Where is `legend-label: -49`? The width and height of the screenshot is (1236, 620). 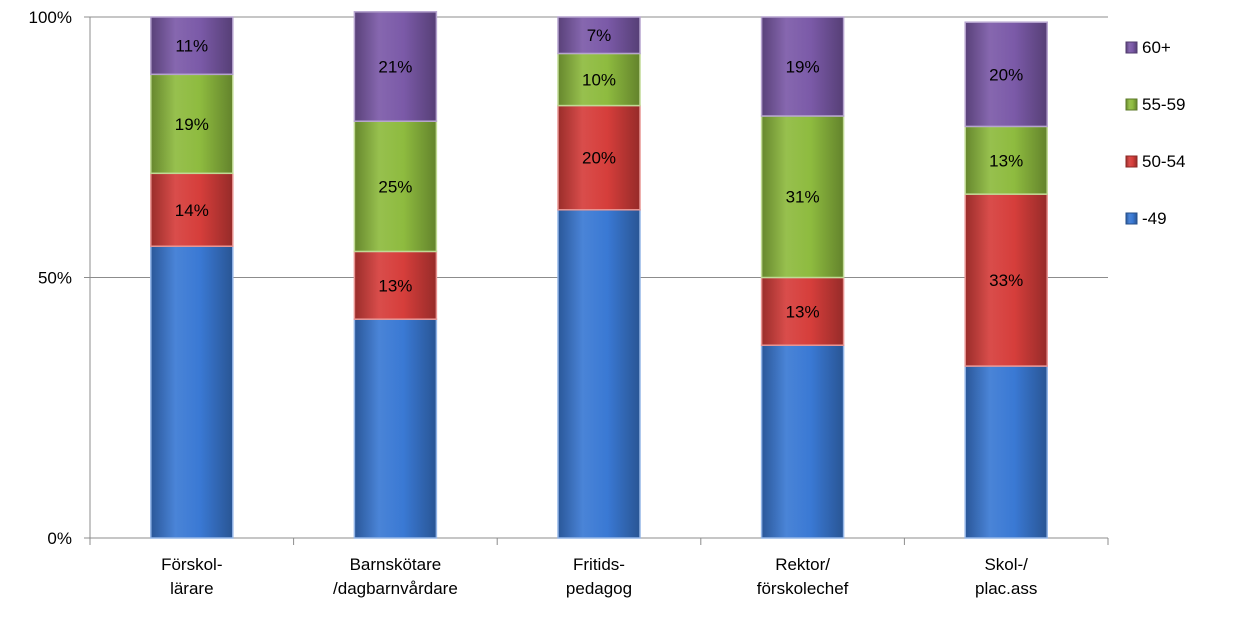
legend-label: -49 is located at coordinates (1154, 218).